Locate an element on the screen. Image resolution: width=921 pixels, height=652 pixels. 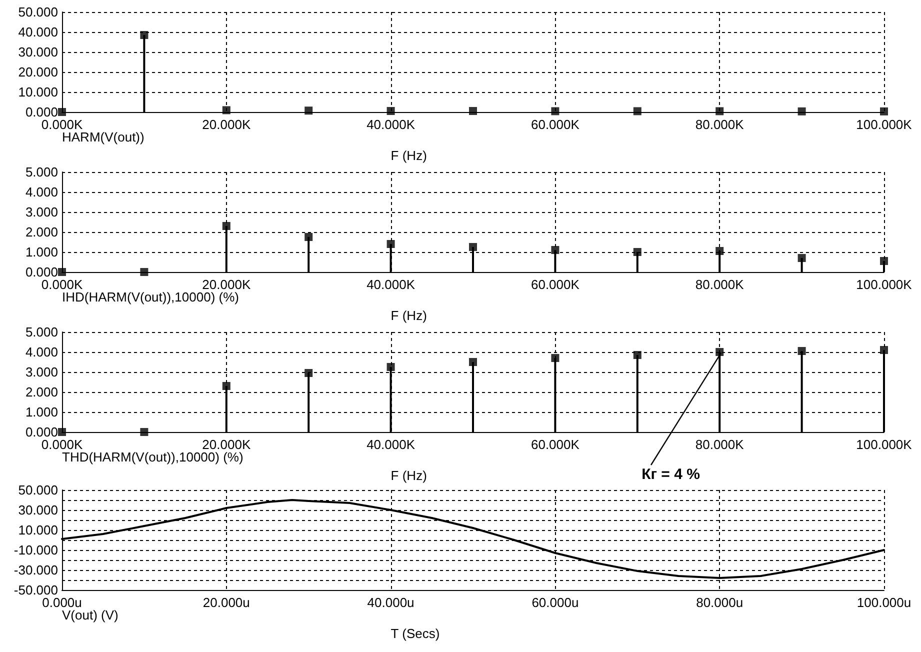
y-tick-label: -50.000 is located at coordinates (36, 590).